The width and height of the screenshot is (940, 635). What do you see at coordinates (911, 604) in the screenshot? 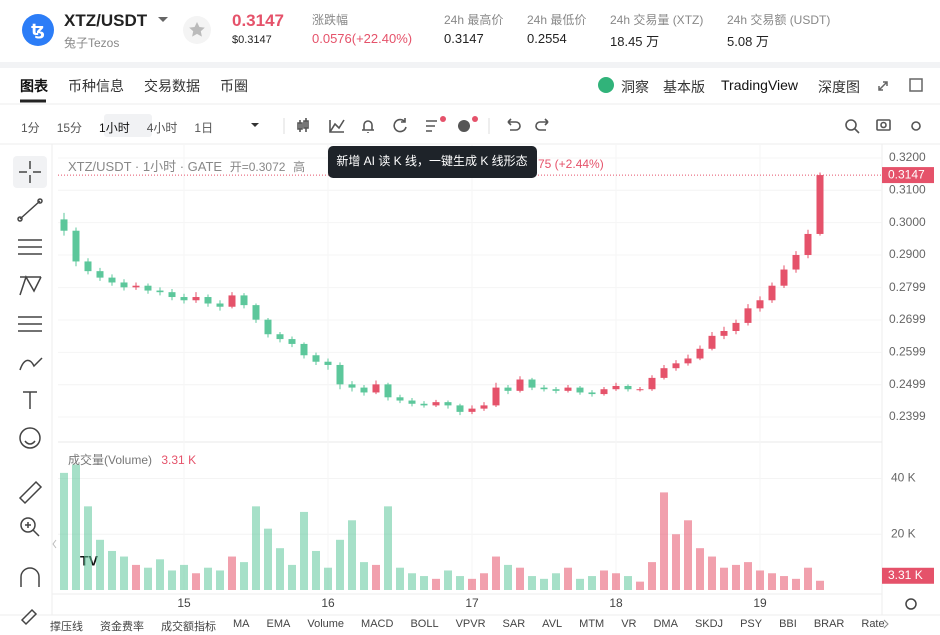
I see `settings` at bounding box center [911, 604].